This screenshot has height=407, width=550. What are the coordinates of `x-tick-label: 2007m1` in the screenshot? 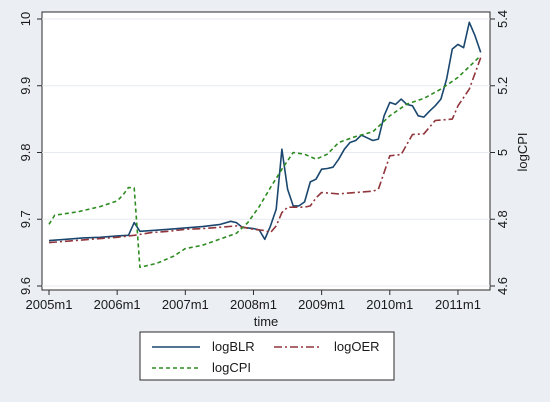 It's located at (185, 304).